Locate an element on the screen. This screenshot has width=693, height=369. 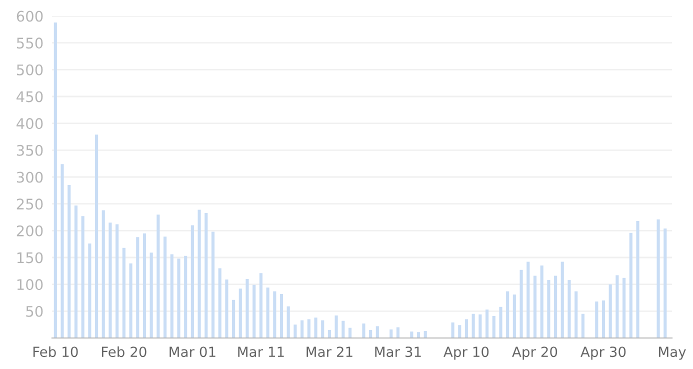
x-tick-label: Mar 21 is located at coordinates (329, 352).